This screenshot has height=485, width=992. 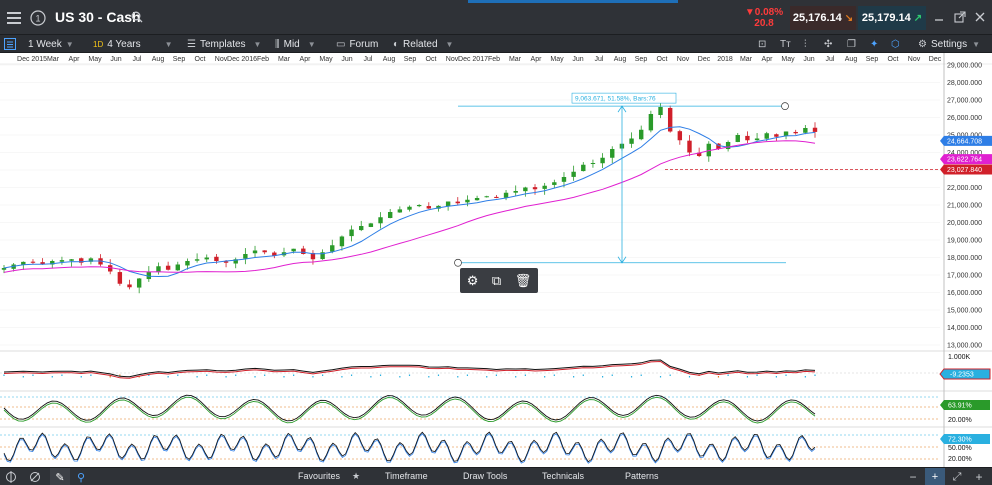 What do you see at coordinates (642, 476) in the screenshot?
I see `patterns-tab: Patterns` at bounding box center [642, 476].